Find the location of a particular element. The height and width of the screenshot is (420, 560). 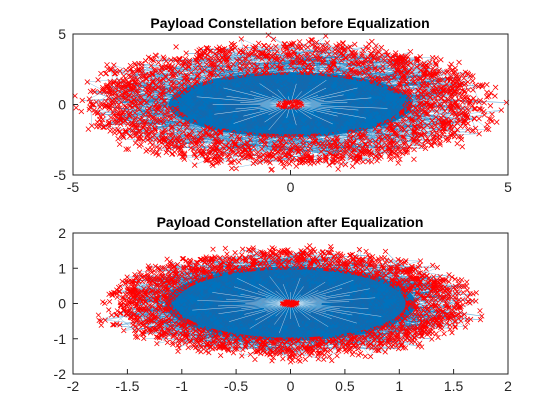

top-x-ticks: -5 0 5 is located at coordinates (289, 182).